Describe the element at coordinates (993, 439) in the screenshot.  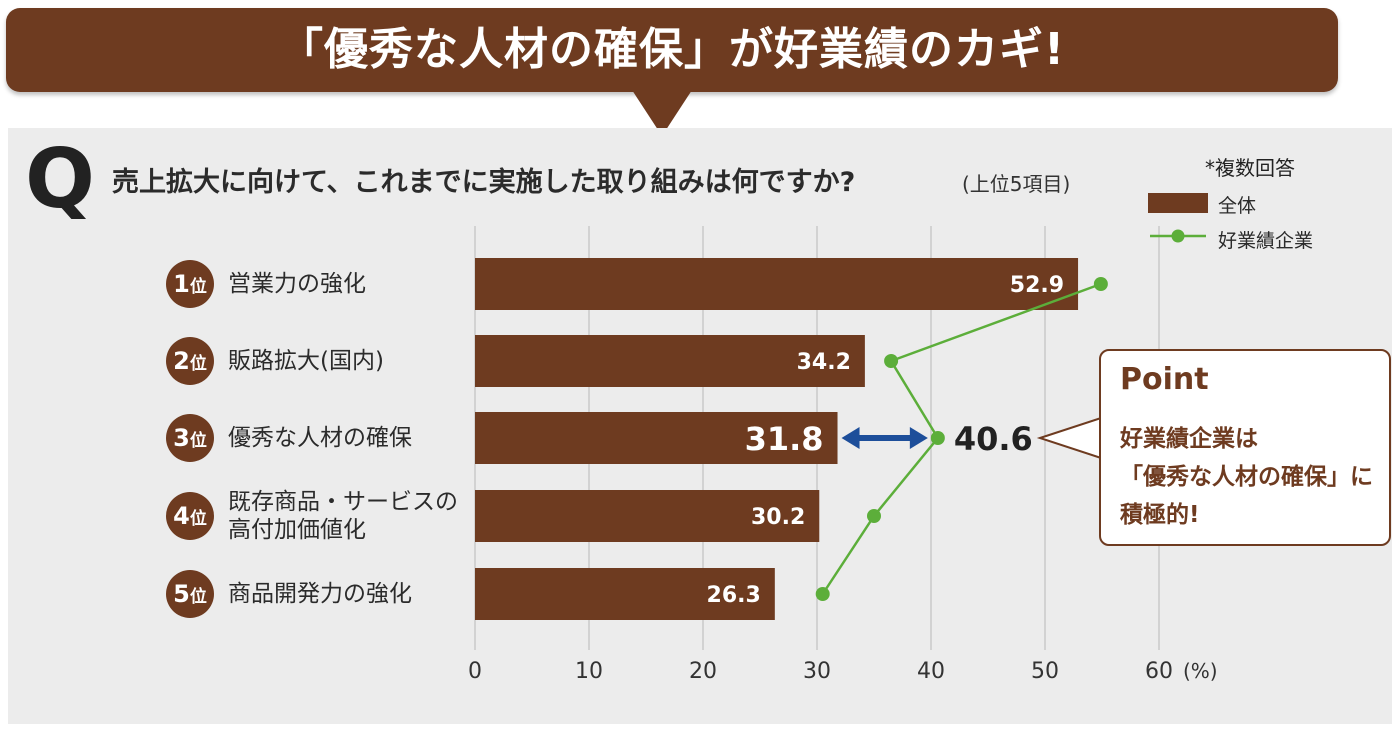
I see `highlight-value-label: 40.6` at that location.